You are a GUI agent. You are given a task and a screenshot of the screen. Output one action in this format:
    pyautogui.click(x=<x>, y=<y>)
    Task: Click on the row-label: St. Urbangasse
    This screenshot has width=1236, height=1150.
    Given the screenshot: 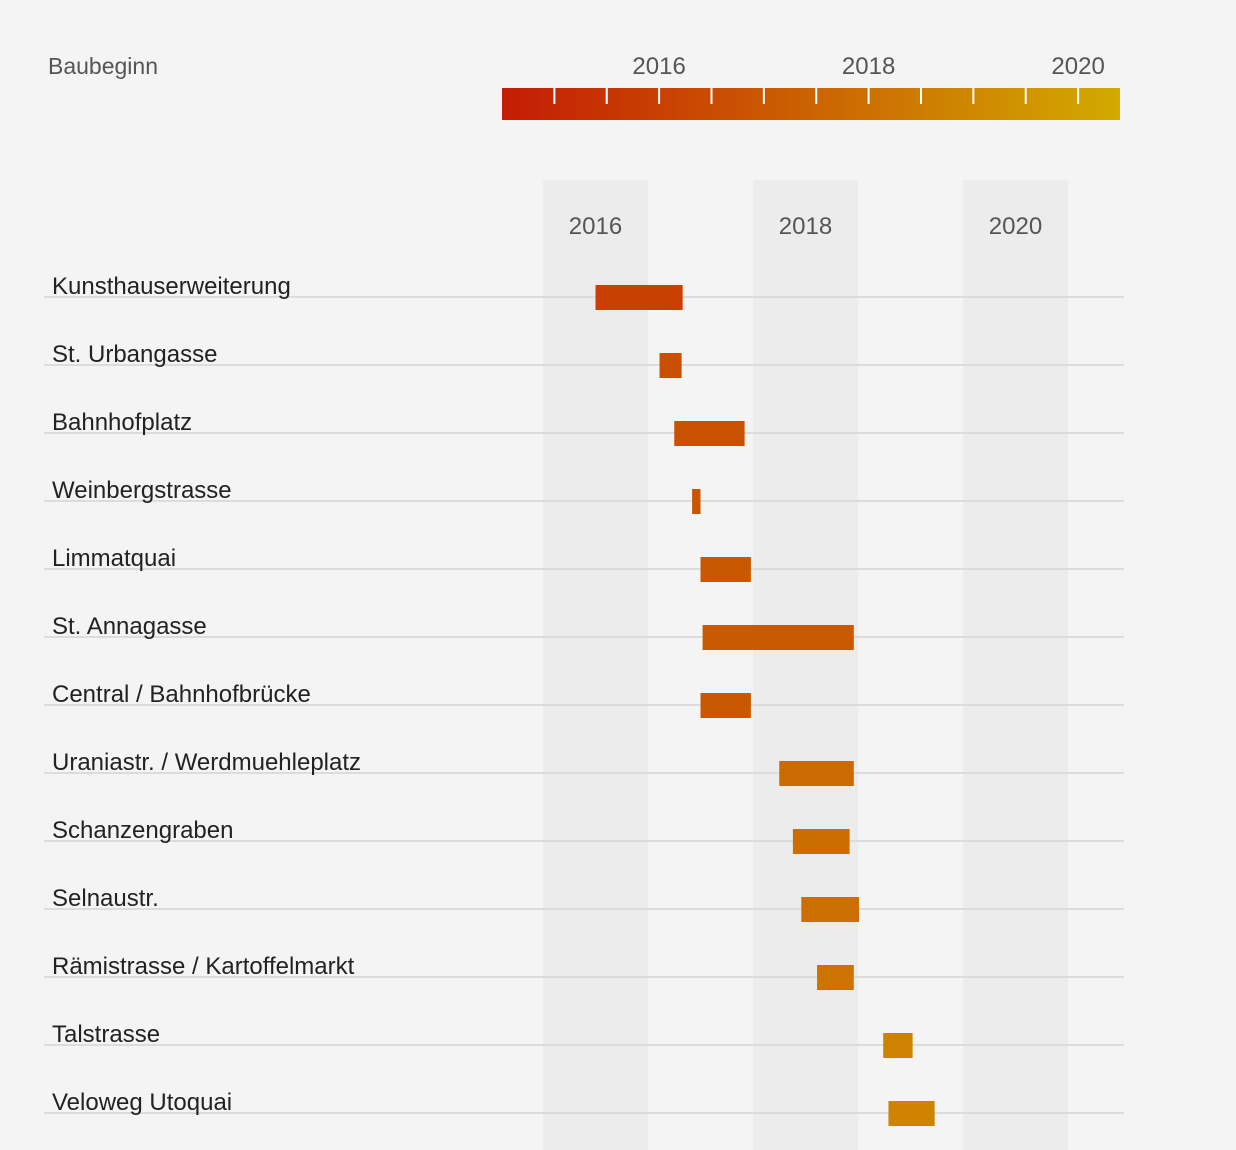 What is the action you would take?
    pyautogui.click(x=134, y=354)
    